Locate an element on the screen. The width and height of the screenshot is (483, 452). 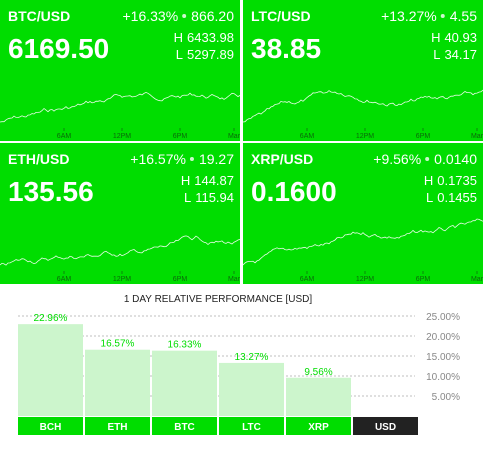
value-label: 16.33% is located at coordinates (185, 345).